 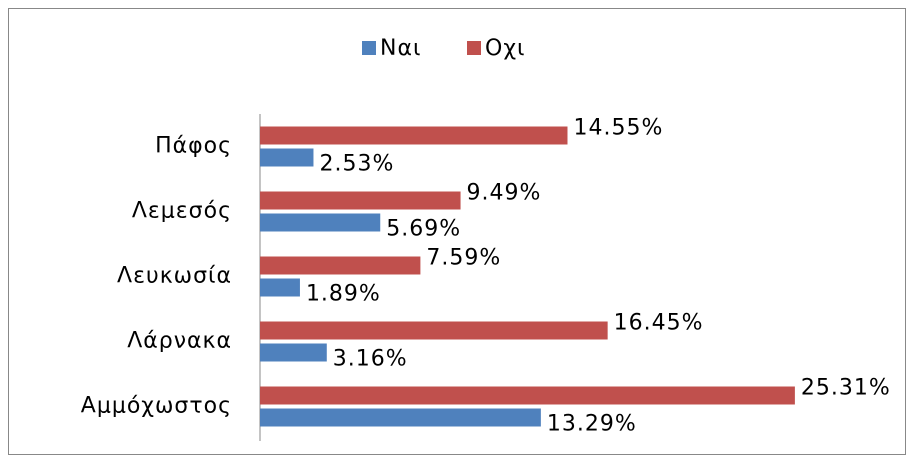 I want to click on data-label: 13.29%, so click(x=592, y=424).